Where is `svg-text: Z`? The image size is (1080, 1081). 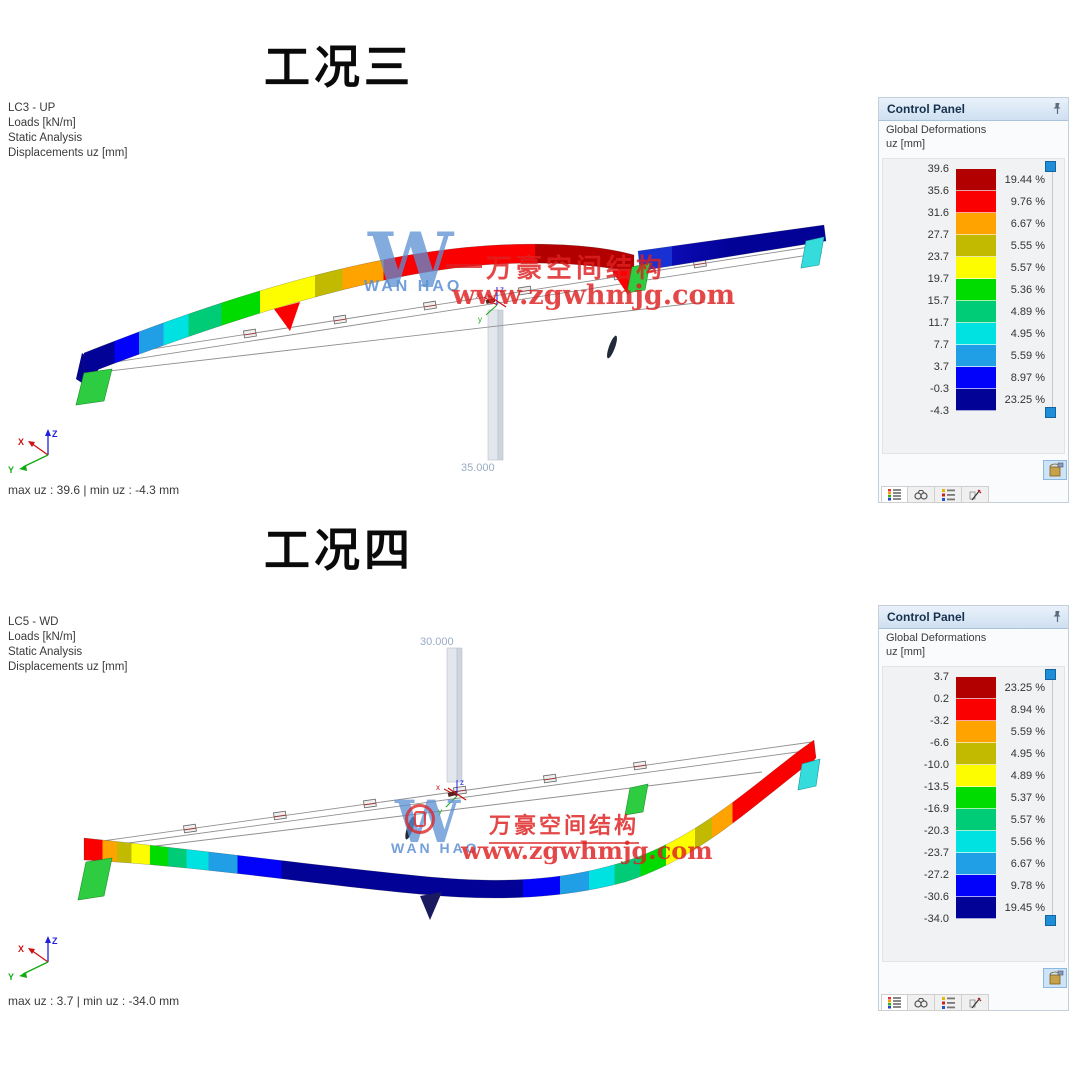 svg-text: Z is located at coordinates (55, 941).